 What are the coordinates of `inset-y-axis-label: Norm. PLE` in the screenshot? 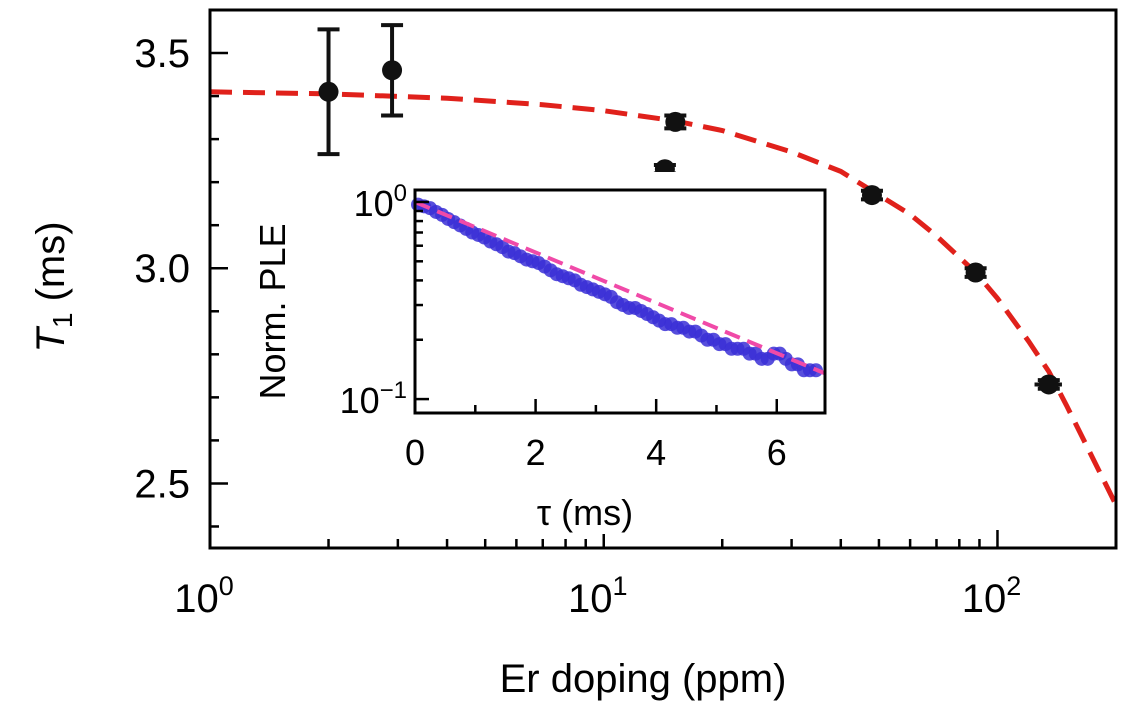 It's located at (272, 311).